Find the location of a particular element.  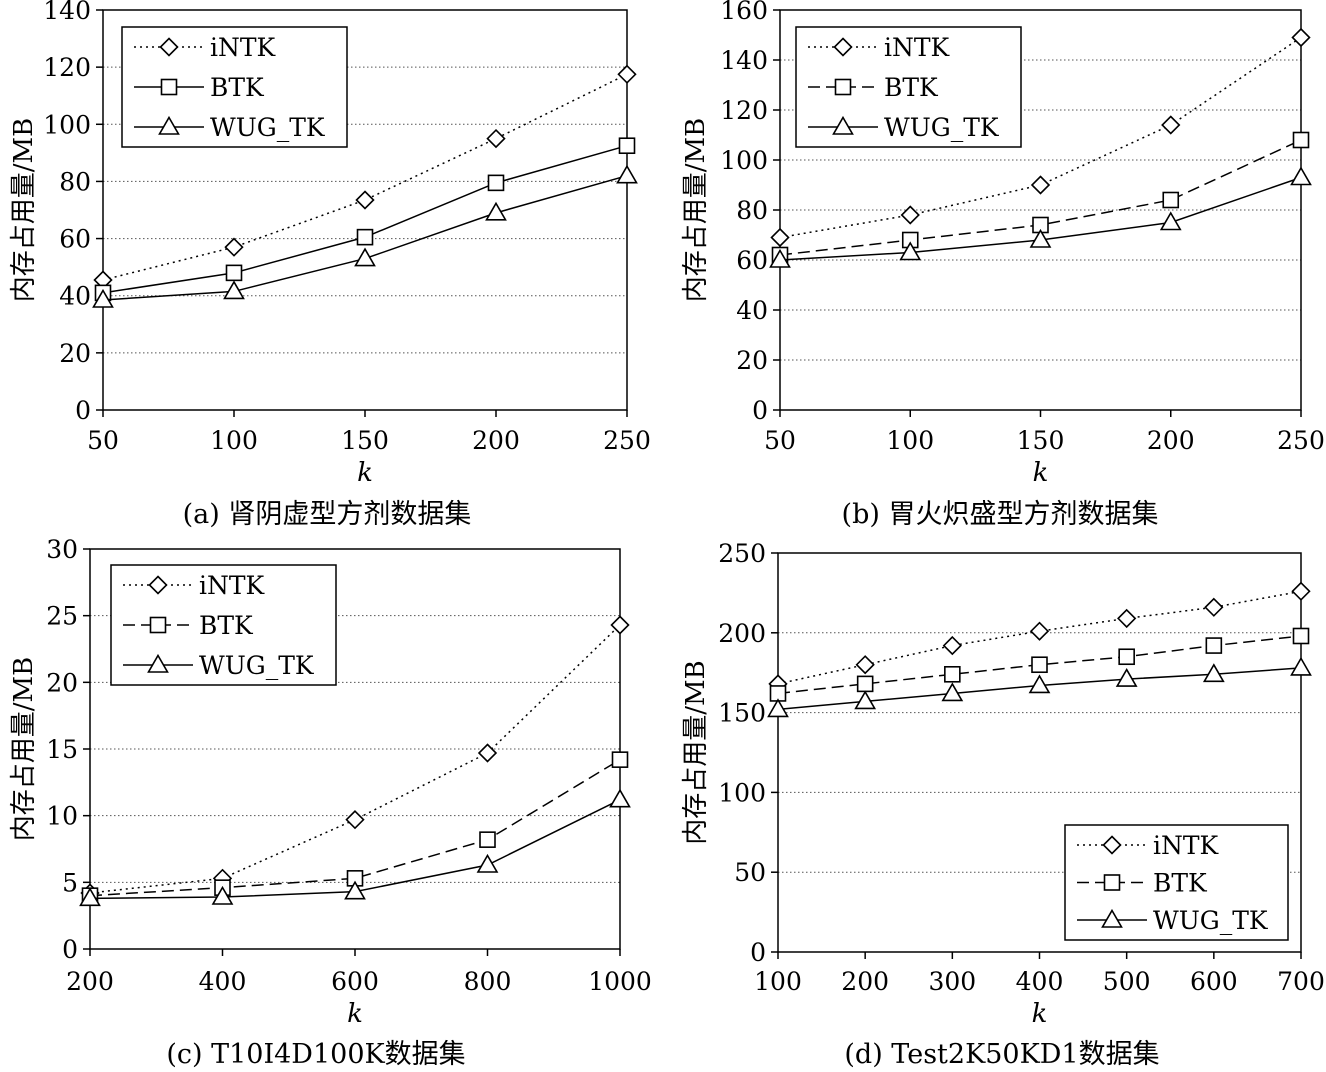

panel-caption: (a) 肾阴虚型方剂数据集 is located at coordinates (327, 514).